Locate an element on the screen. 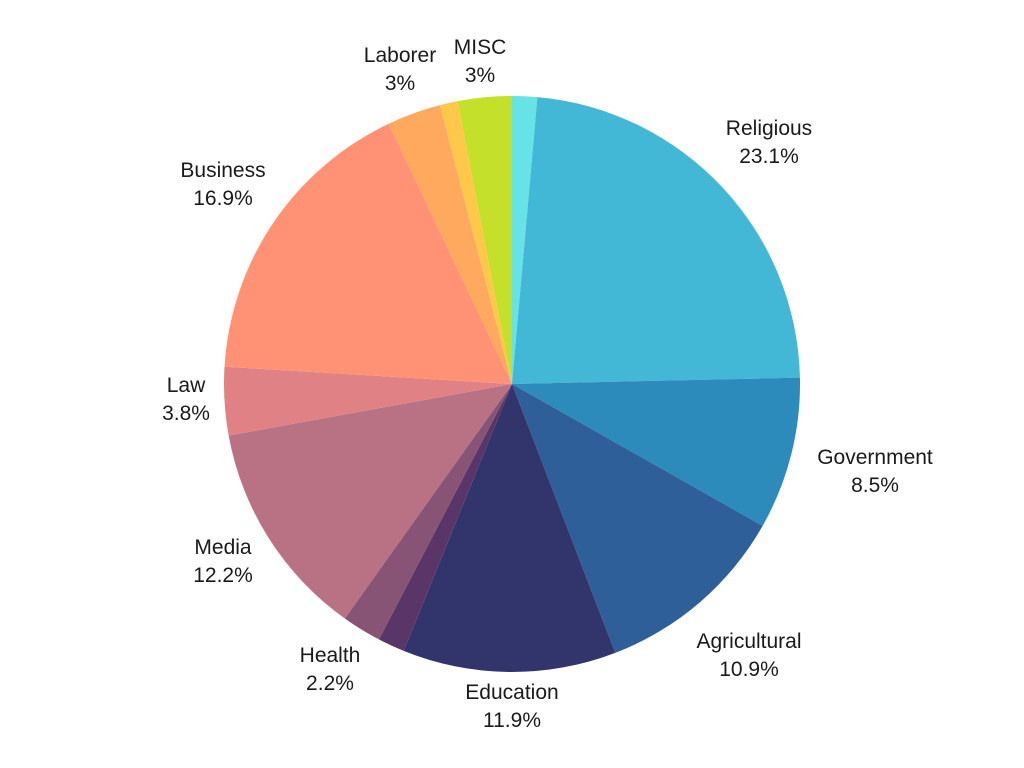 Image resolution: width=1024 pixels, height=768 pixels. pie-slice-media is located at coordinates (370, 501).